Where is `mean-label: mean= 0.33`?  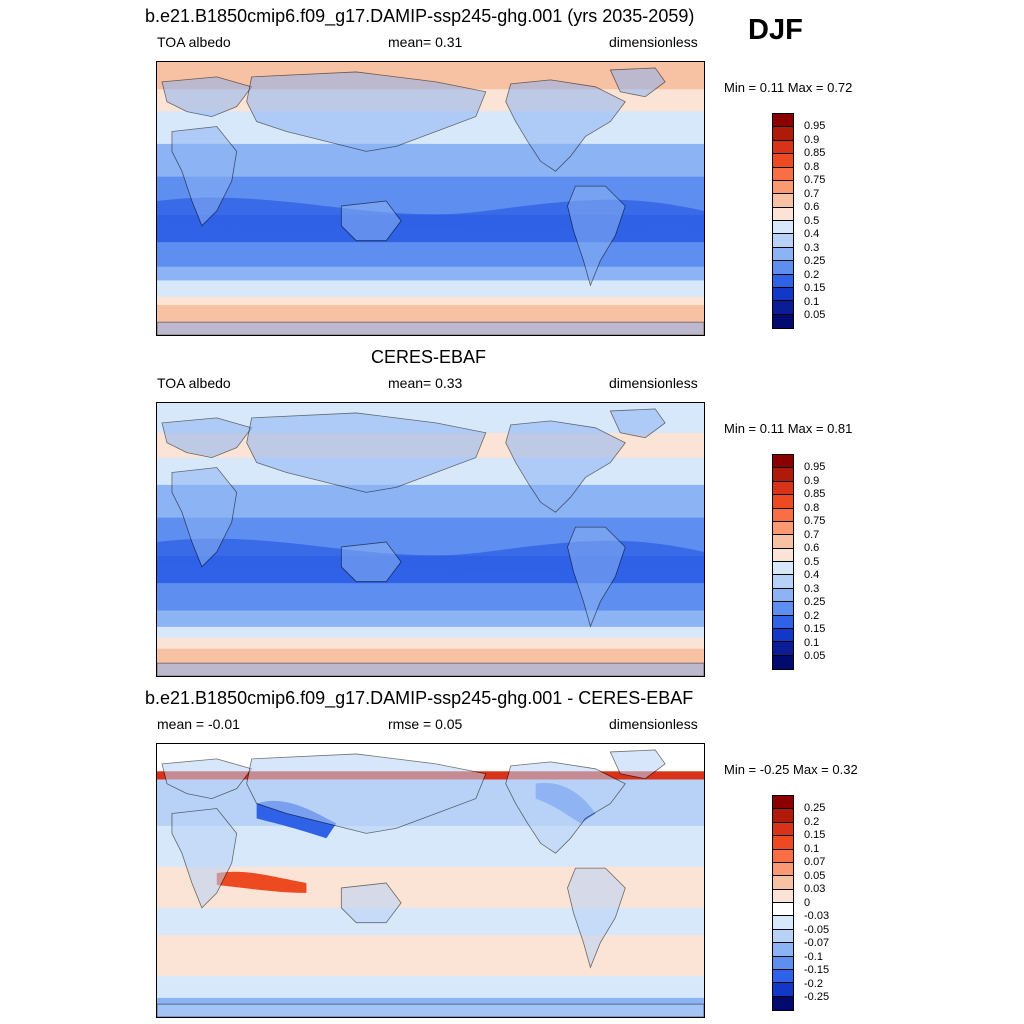 mean-label: mean= 0.33 is located at coordinates (425, 383).